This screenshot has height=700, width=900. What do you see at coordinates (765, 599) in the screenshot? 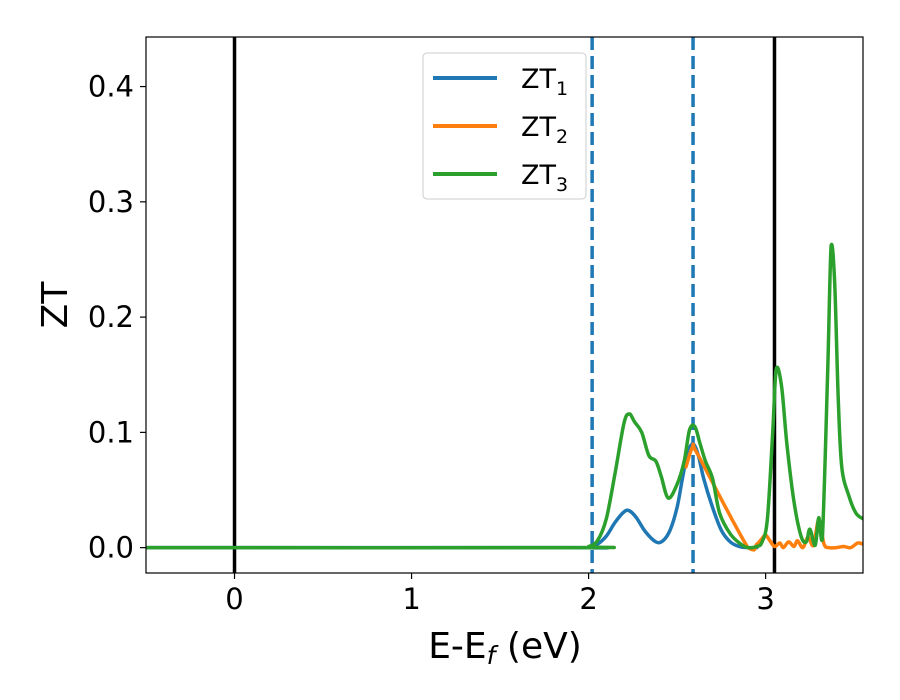
I see `x-tick-label: 3` at bounding box center [765, 599].